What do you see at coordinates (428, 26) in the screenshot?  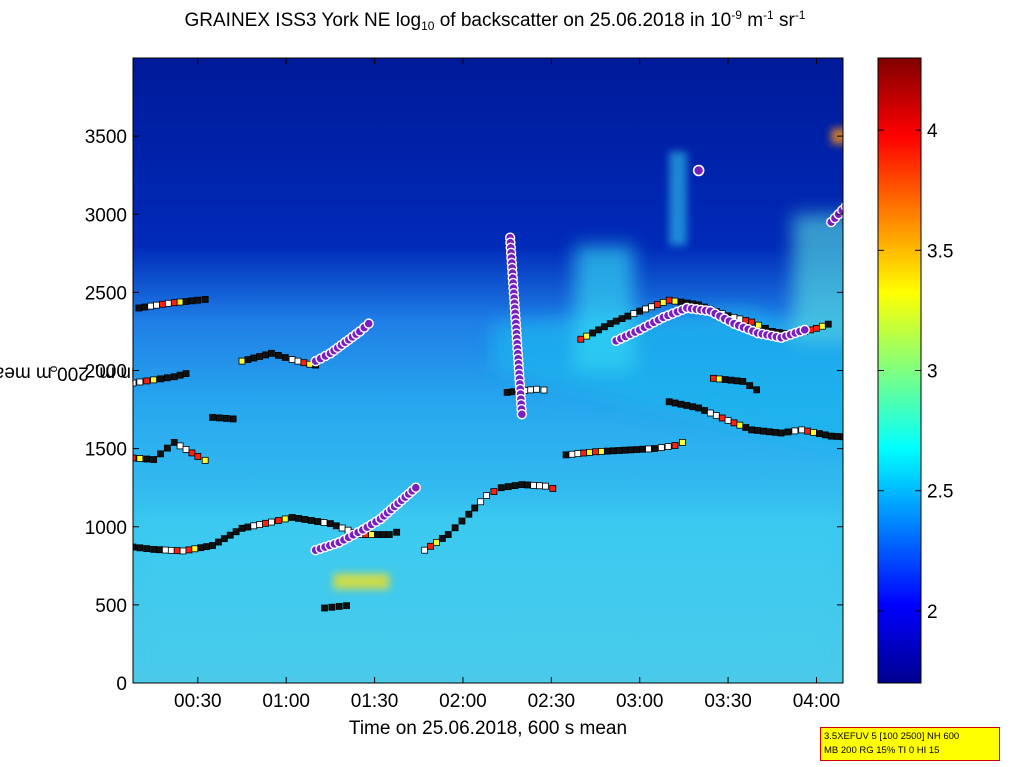 I see `title-sub: 10` at bounding box center [428, 26].